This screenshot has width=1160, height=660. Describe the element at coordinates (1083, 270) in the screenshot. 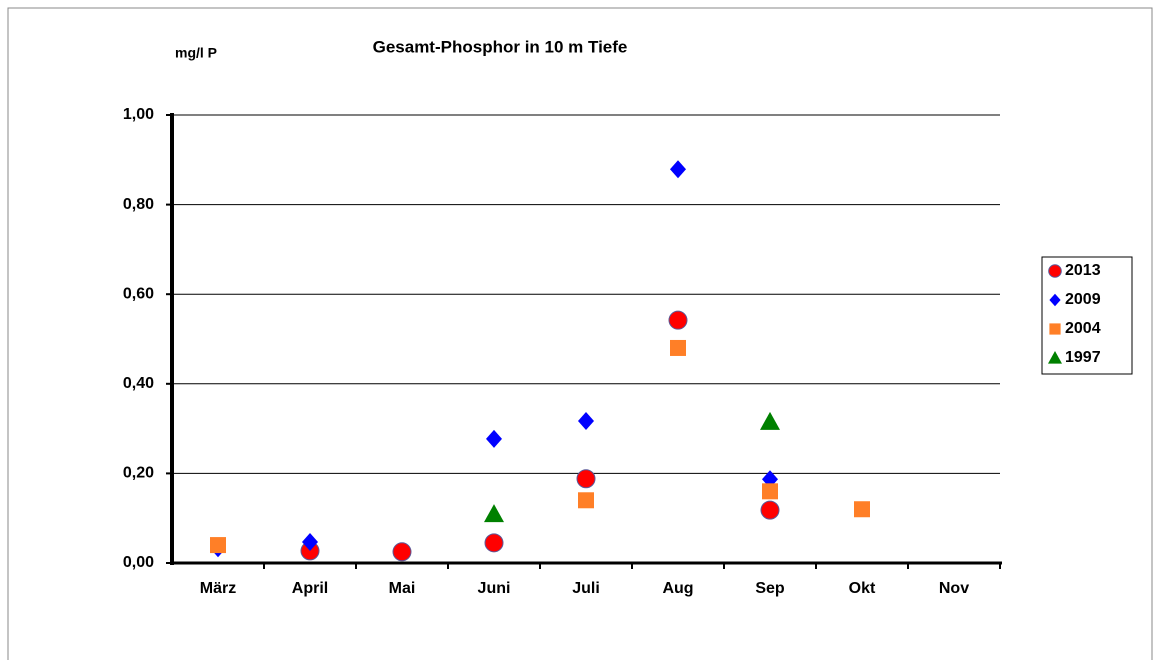

I see `legend-label: 2013` at that location.